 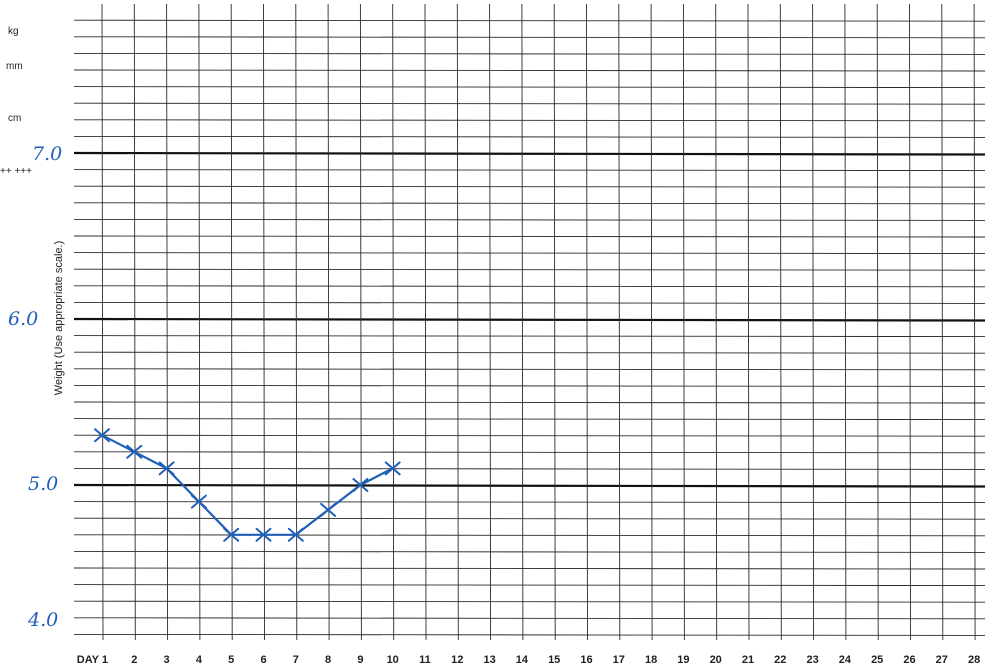 I want to click on x-tick-label: 4, so click(x=199, y=660).